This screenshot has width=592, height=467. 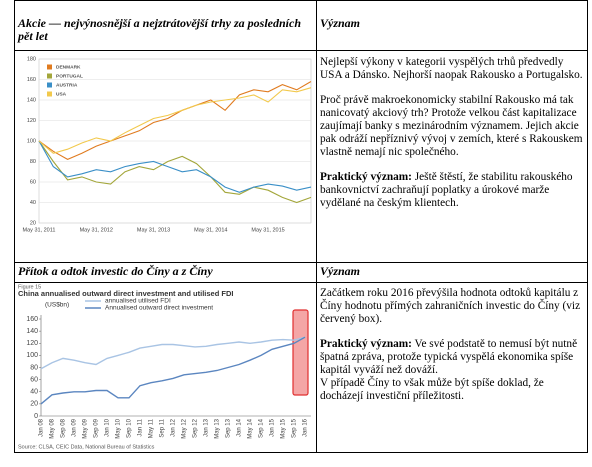 I want to click on x-tick-label: Sep 10, so click(x=130, y=428).